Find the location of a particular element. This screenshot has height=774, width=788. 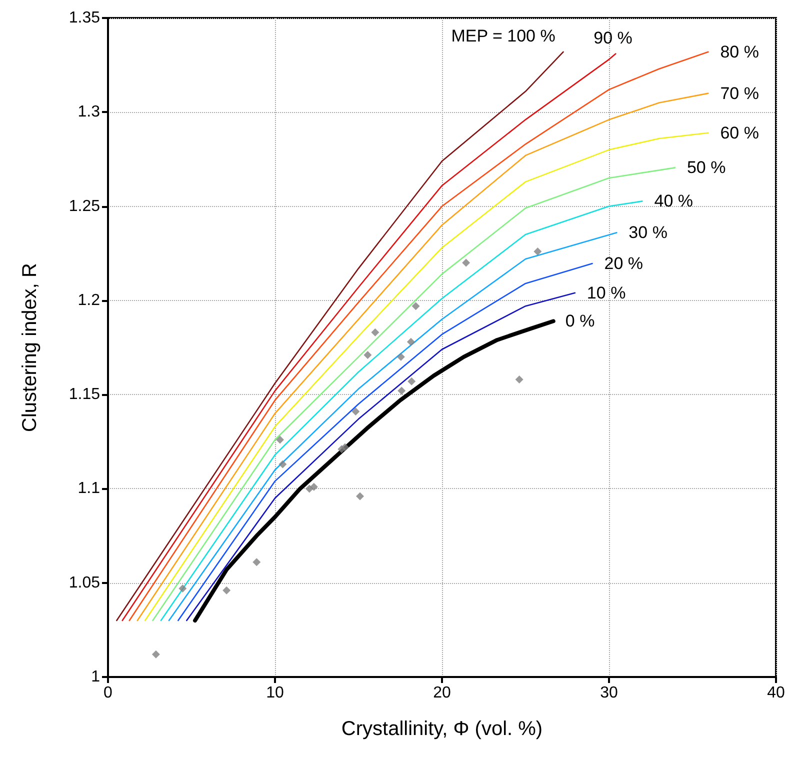

series-label: 60 % is located at coordinates (739, 132).